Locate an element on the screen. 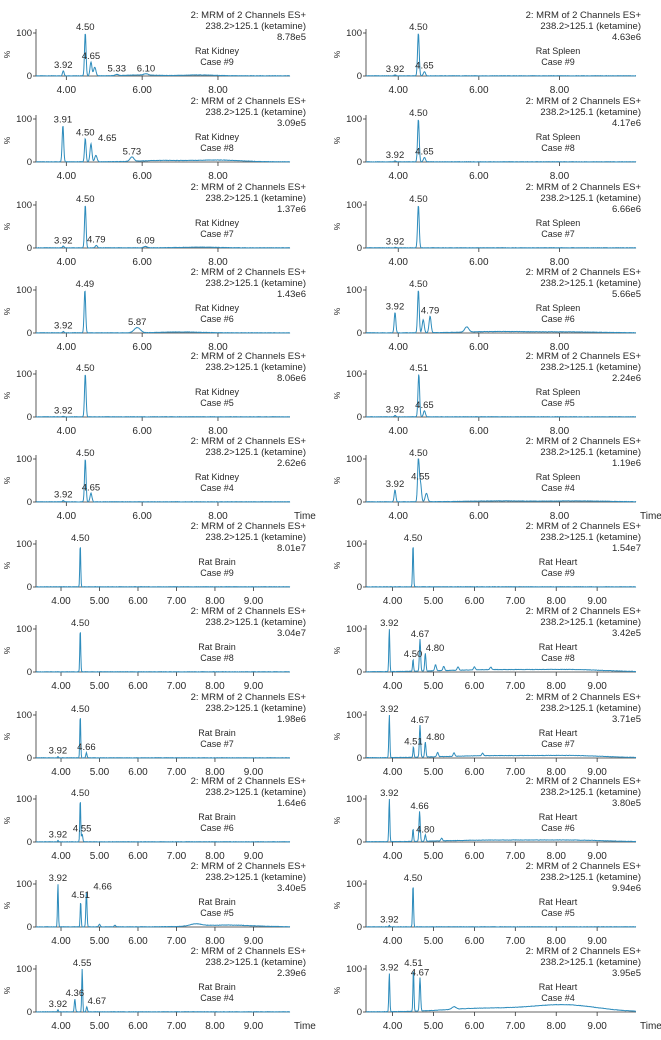 This screenshot has height=1040, width=661. panel-case-label: Case #5 is located at coordinates (558, 913).